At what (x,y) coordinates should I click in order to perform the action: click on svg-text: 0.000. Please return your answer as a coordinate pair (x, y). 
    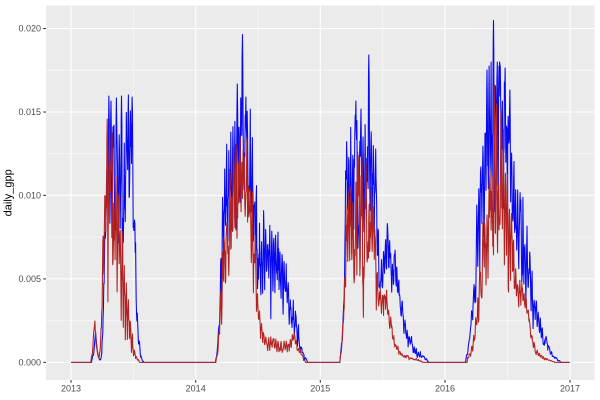
    Looking at the image, I should click on (29, 363).